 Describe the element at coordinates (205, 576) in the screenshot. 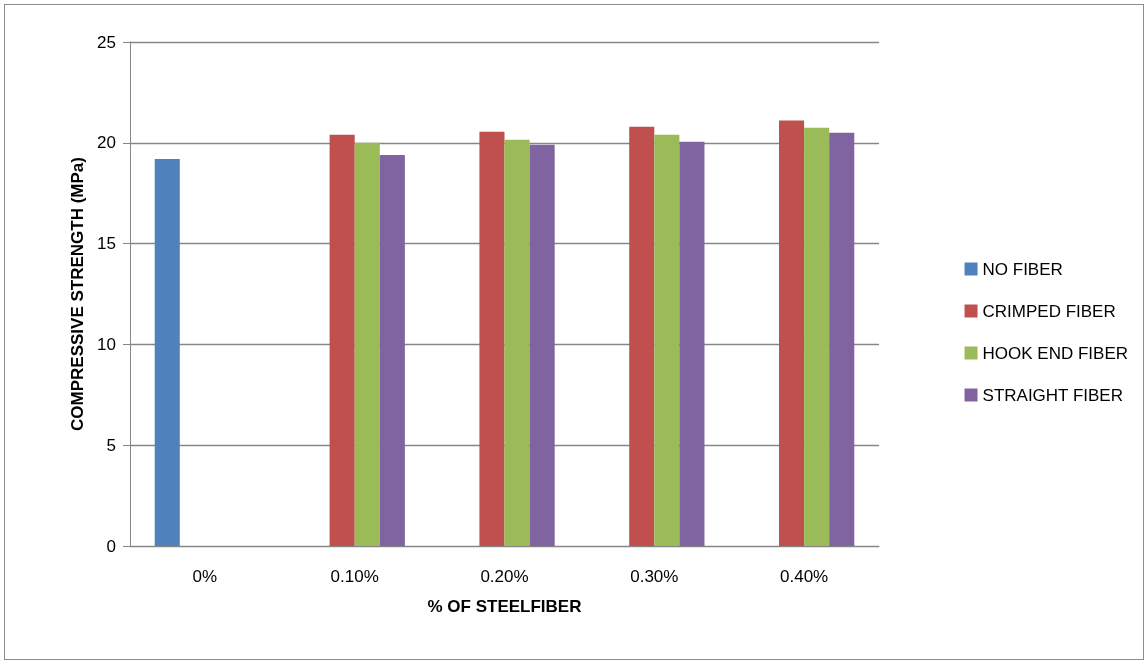

I see `x-tick-label: 0%` at that location.